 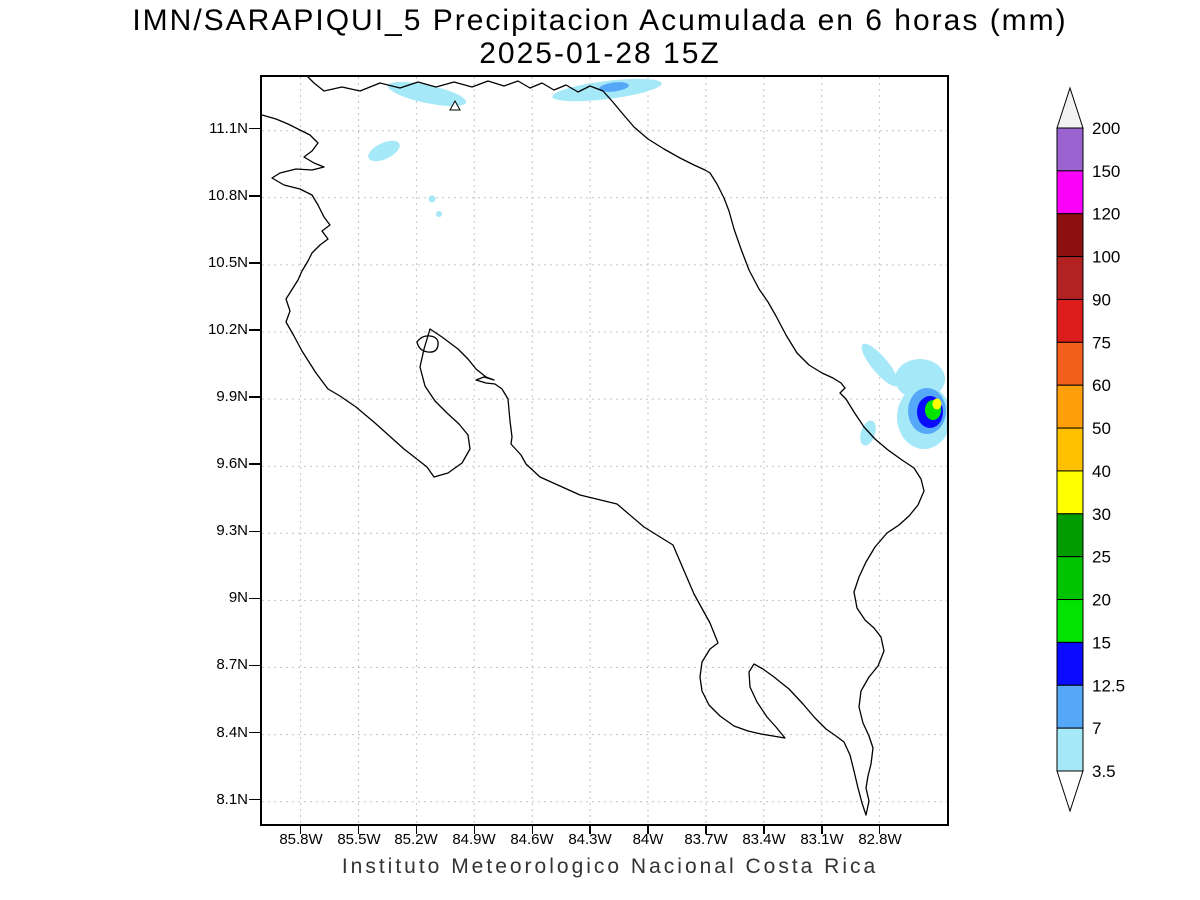 I want to click on lat-tick-label: 9.6N, so click(x=232, y=463).